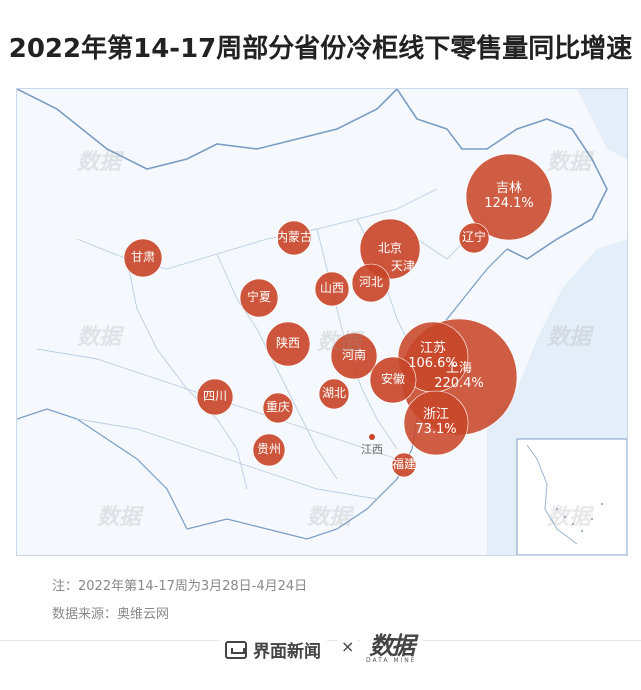  I want to click on bubble-label-浙江: 浙江 73.1%, so click(436, 422).